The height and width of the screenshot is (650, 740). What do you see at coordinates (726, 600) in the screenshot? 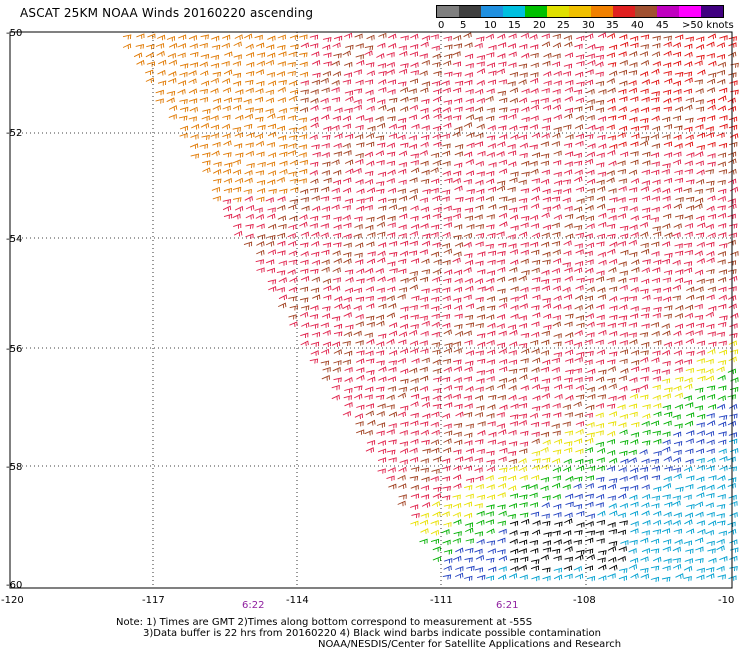
I see `lon-label: -10` at bounding box center [726, 600].